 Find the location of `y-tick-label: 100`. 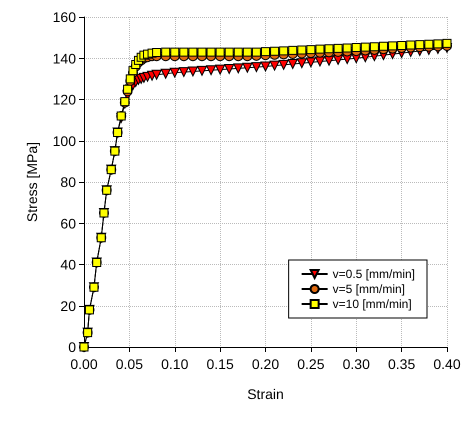

y-tick-label: 100 is located at coordinates (64, 140).